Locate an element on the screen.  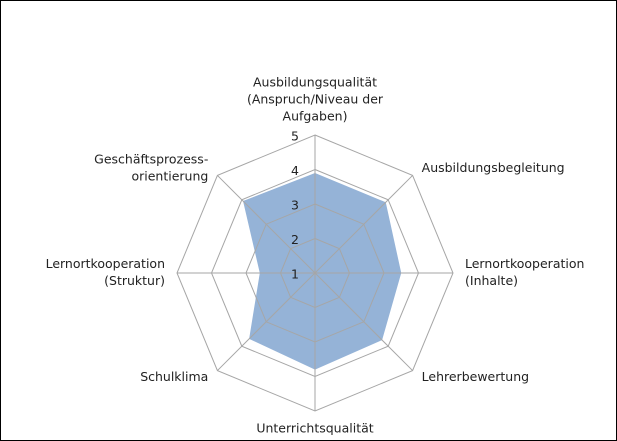
category-label: Geschäftsprozess- is located at coordinates (151, 158).